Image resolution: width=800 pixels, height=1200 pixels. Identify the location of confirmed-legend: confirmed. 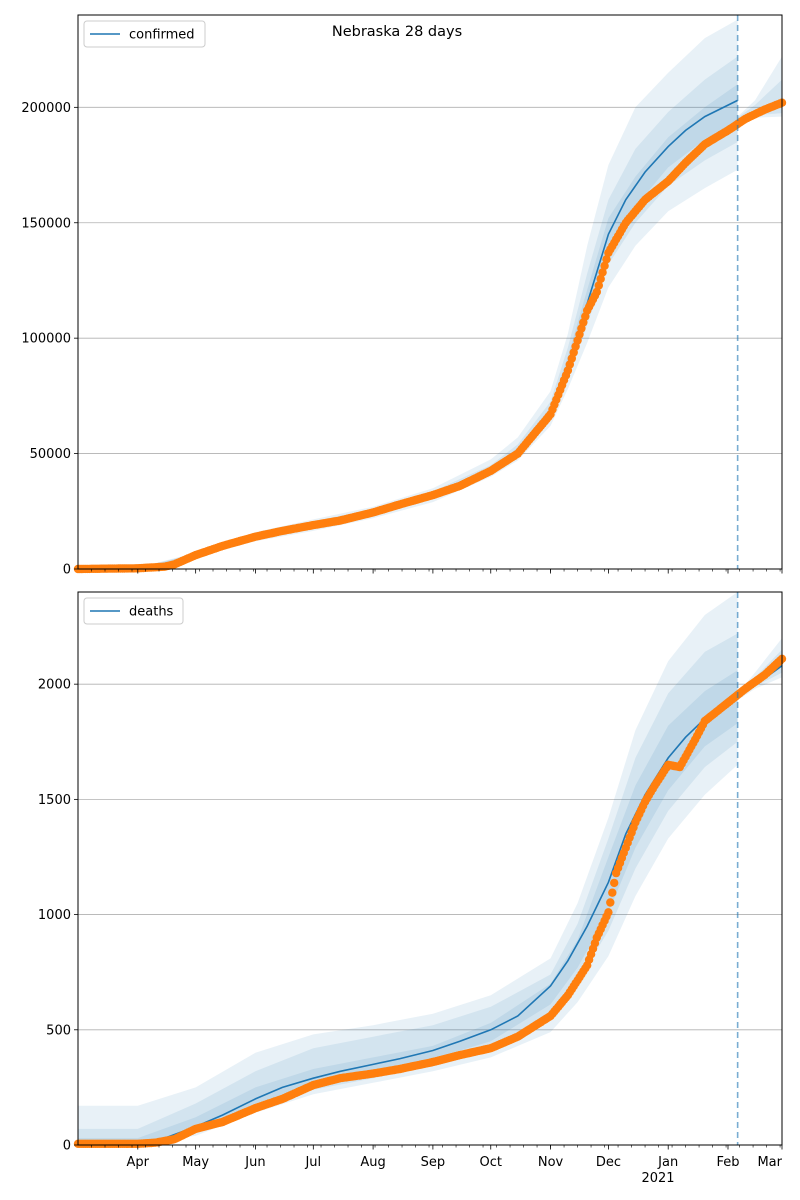
(144, 34).